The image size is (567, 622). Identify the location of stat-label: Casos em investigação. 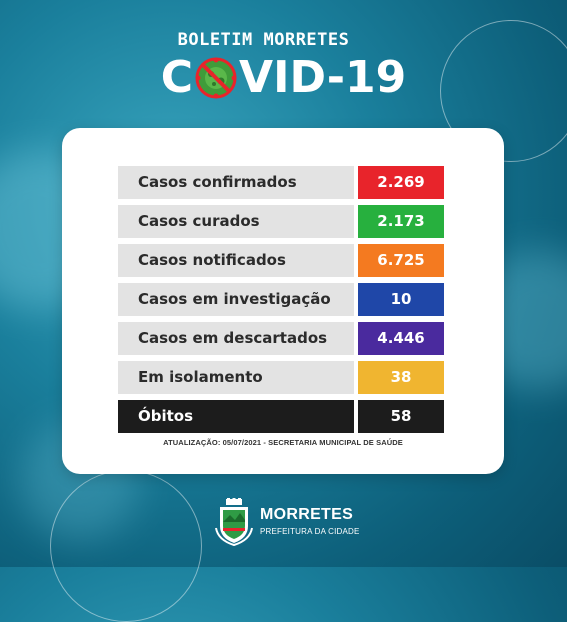
(236, 299).